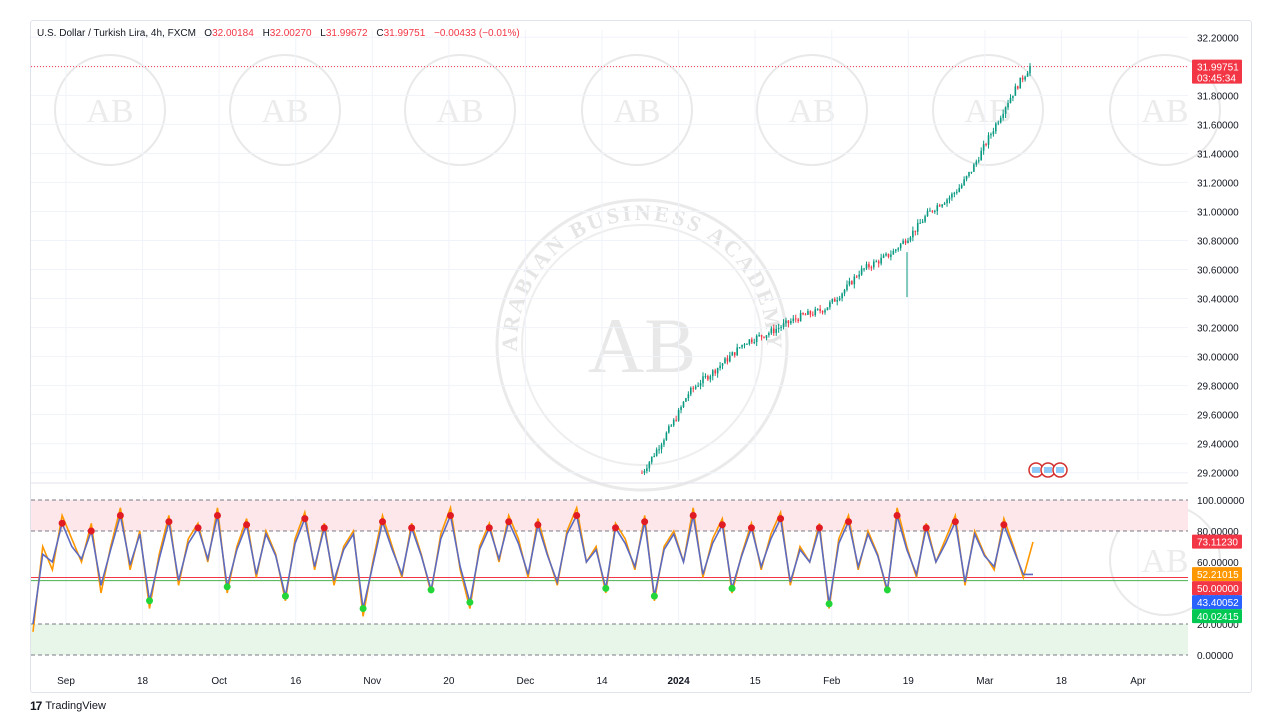 Image resolution: width=1280 pixels, height=720 pixels. Describe the element at coordinates (601, 681) in the screenshot. I see `time-axis: Sep 18 Oct 16 Nov 20 Dec 14 2024 15 Feb 19 Mar 18 Apr` at that location.